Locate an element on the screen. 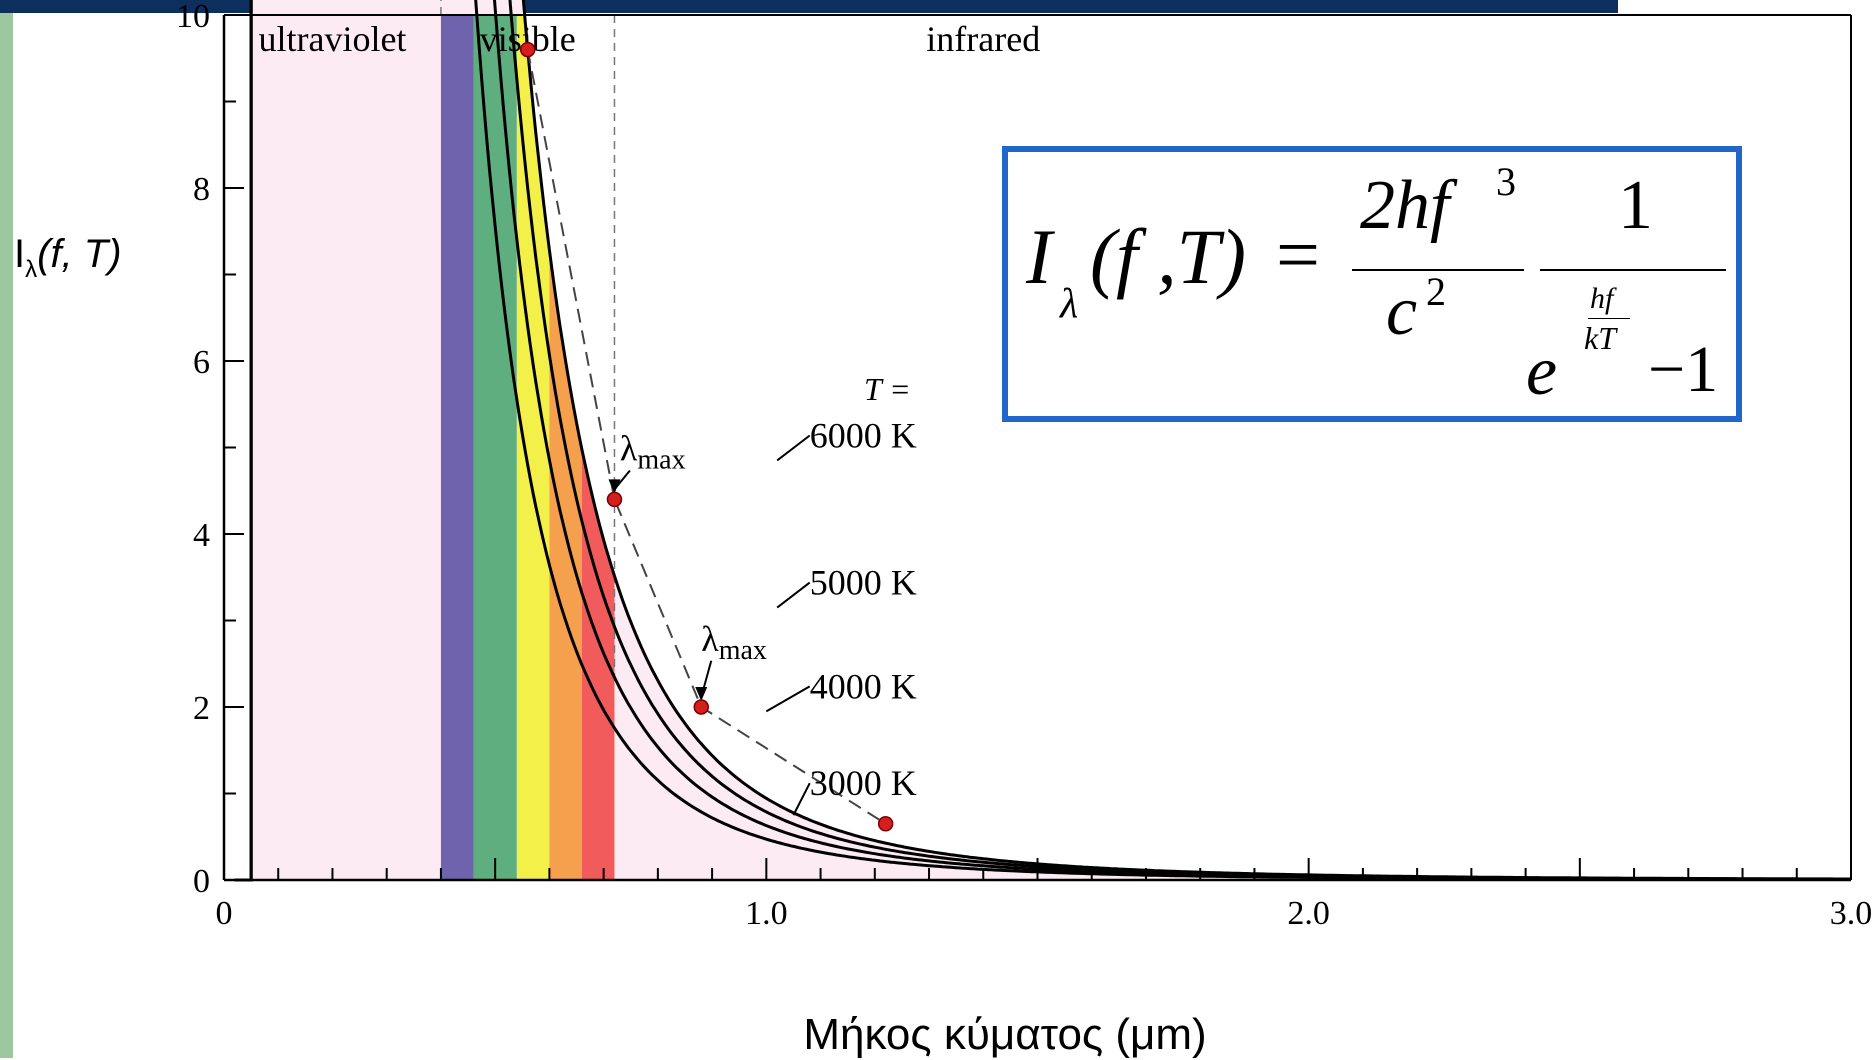  y-tick-label: 4 is located at coordinates (201, 535).